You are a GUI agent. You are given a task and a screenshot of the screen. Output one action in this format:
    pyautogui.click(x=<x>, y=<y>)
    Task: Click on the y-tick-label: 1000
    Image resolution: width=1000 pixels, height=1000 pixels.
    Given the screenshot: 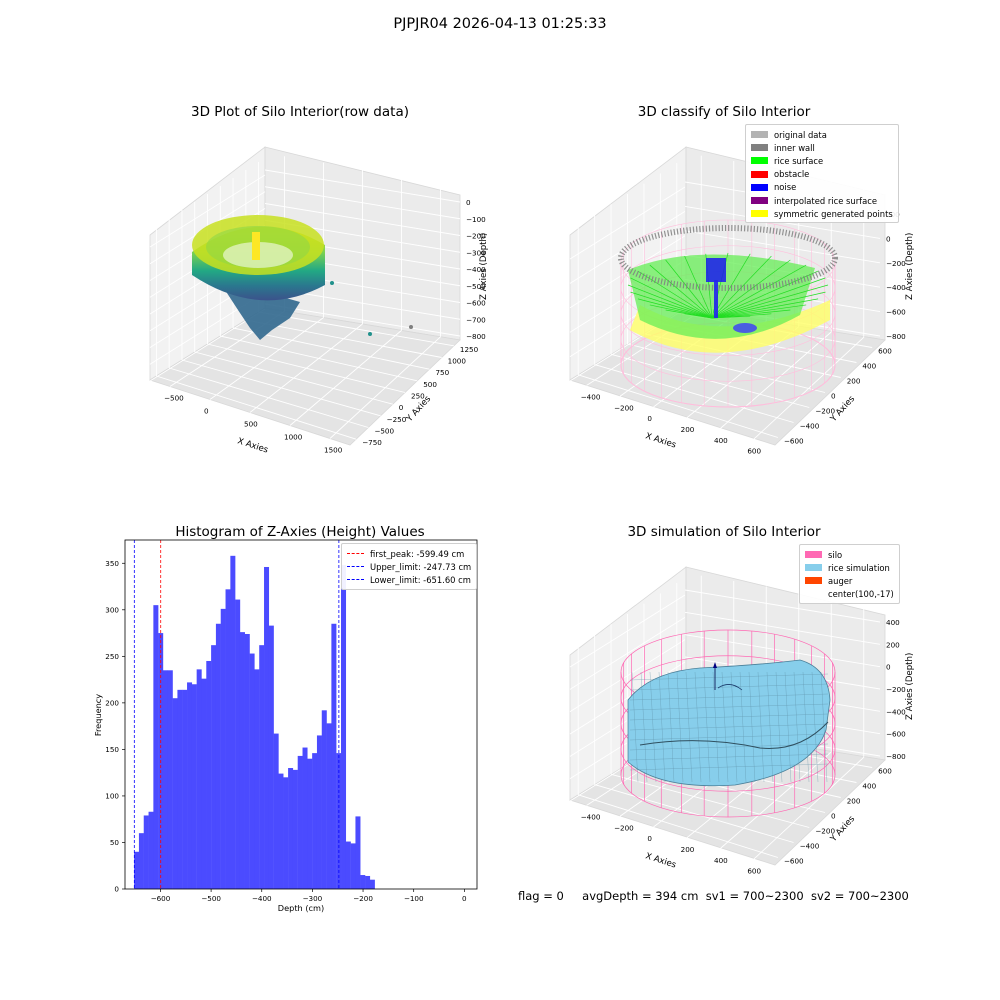 What is the action you would take?
    pyautogui.click(x=457, y=361)
    